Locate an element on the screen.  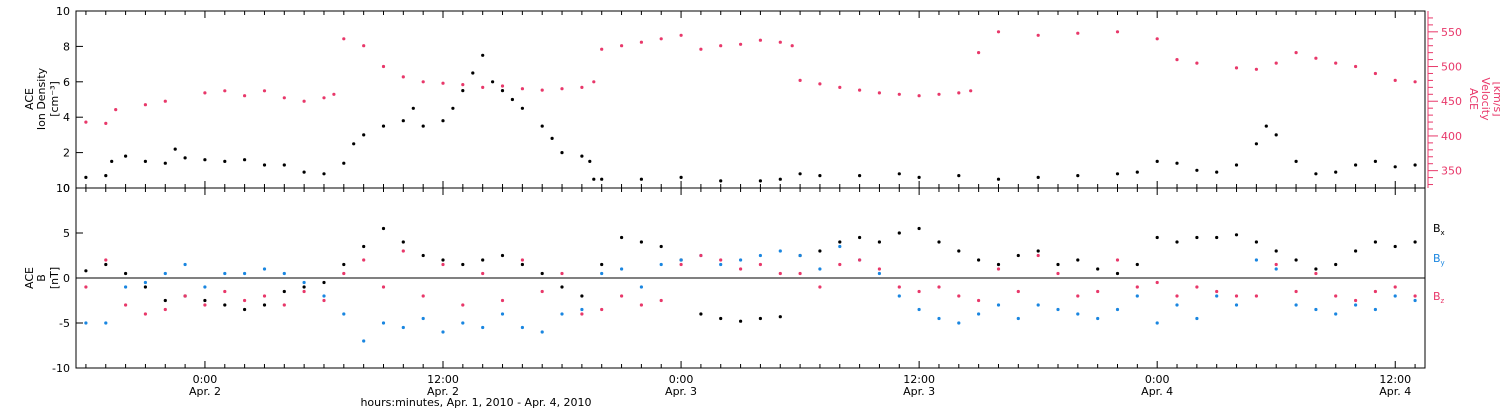
velocity-tick-label: 450 is located at coordinates (1451, 101).